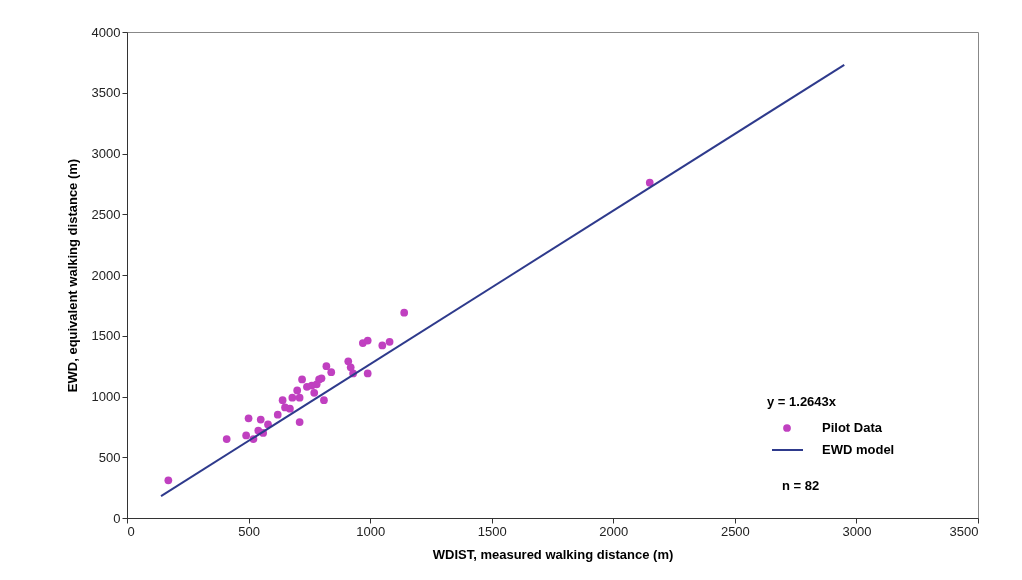 The image size is (1022, 580). Describe the element at coordinates (106, 214) in the screenshot. I see `y-tick-label: 2500` at that location.